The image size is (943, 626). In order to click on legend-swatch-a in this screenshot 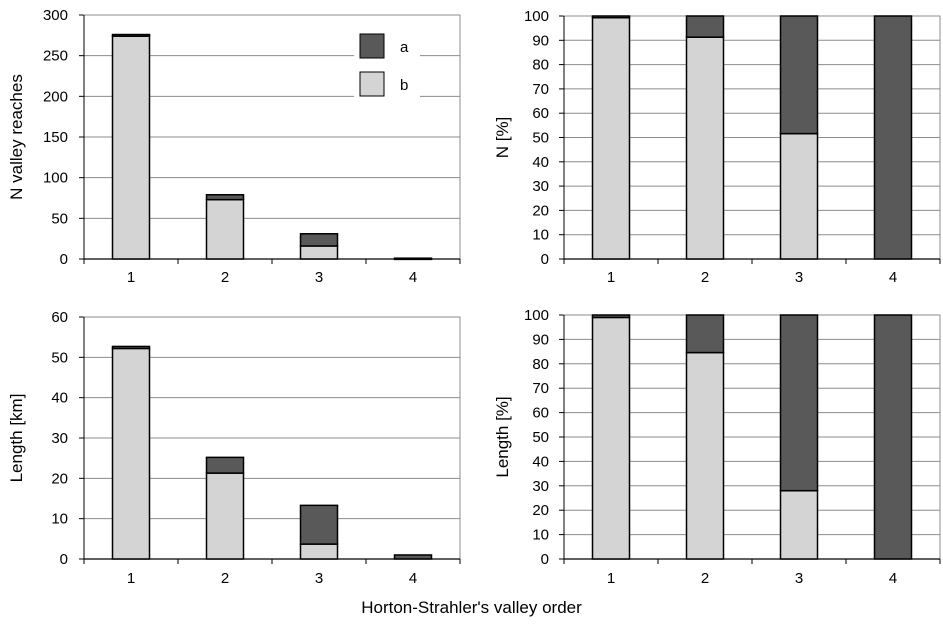, I will do `click(372, 46)`.